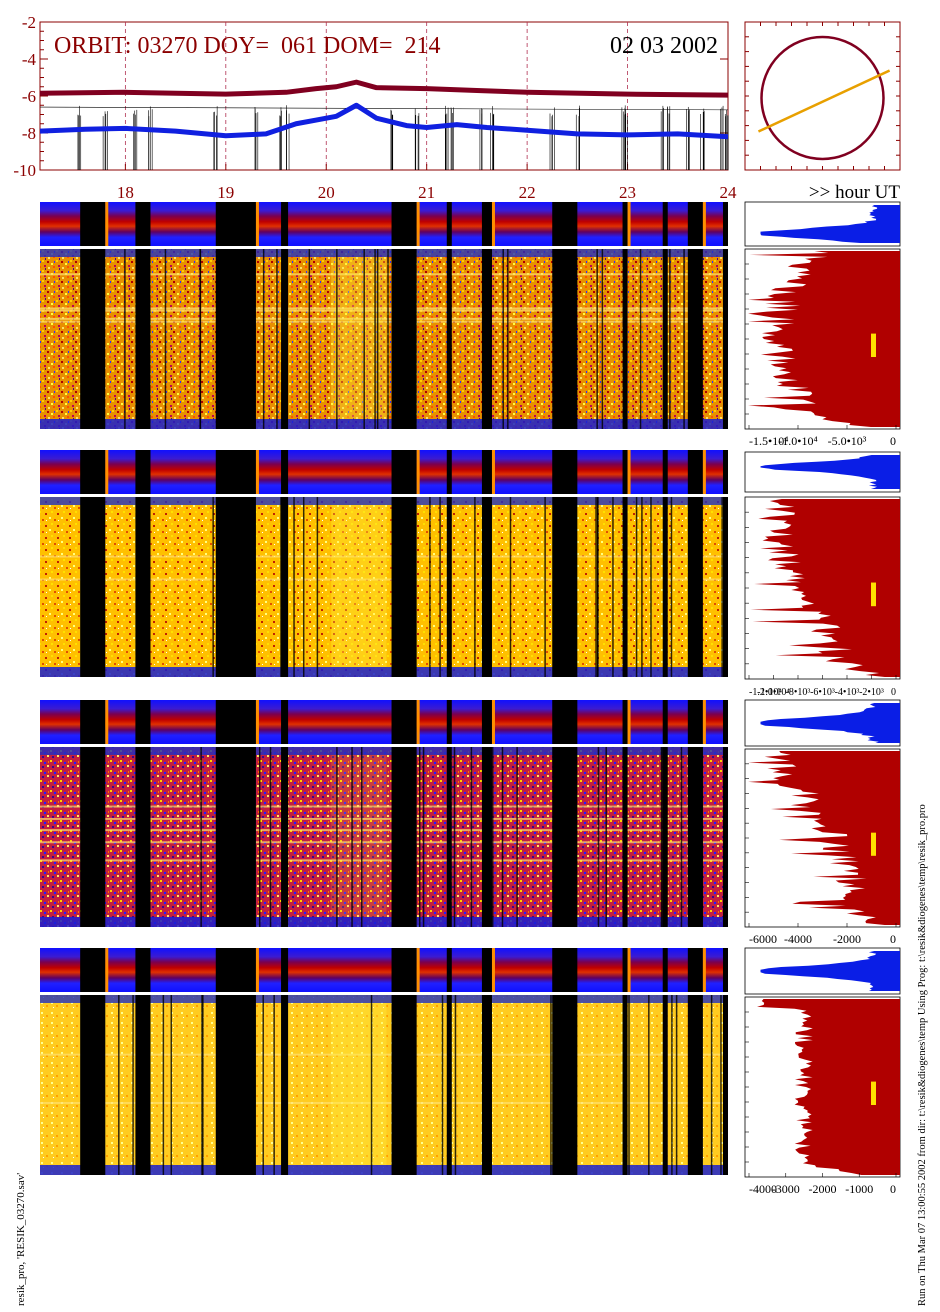 Image resolution: width=940 pixels, height=1312 pixels. What do you see at coordinates (786, 1189) in the screenshot?
I see `hist-x-tick-label: -3000` at bounding box center [786, 1189].